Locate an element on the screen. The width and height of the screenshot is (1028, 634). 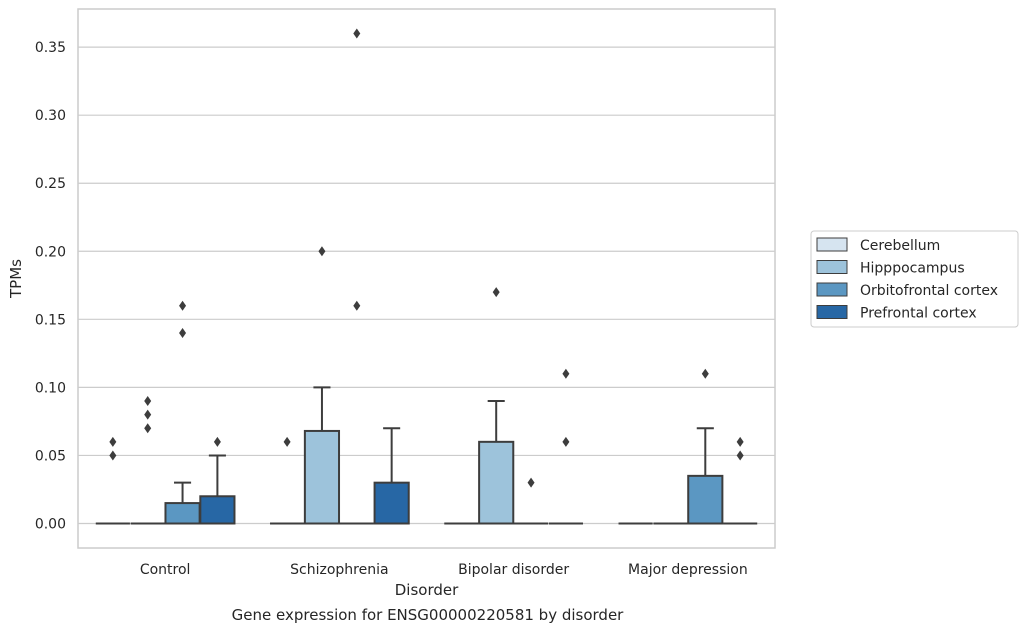
y-tick-label: 0.15 is located at coordinates (50, 320).